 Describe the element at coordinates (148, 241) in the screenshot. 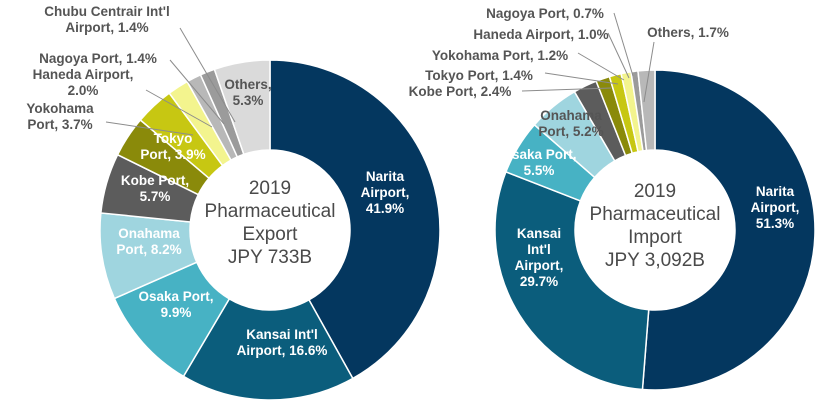

I see `slice-label-onahama-port: Onahama Port, 8.2%` at that location.